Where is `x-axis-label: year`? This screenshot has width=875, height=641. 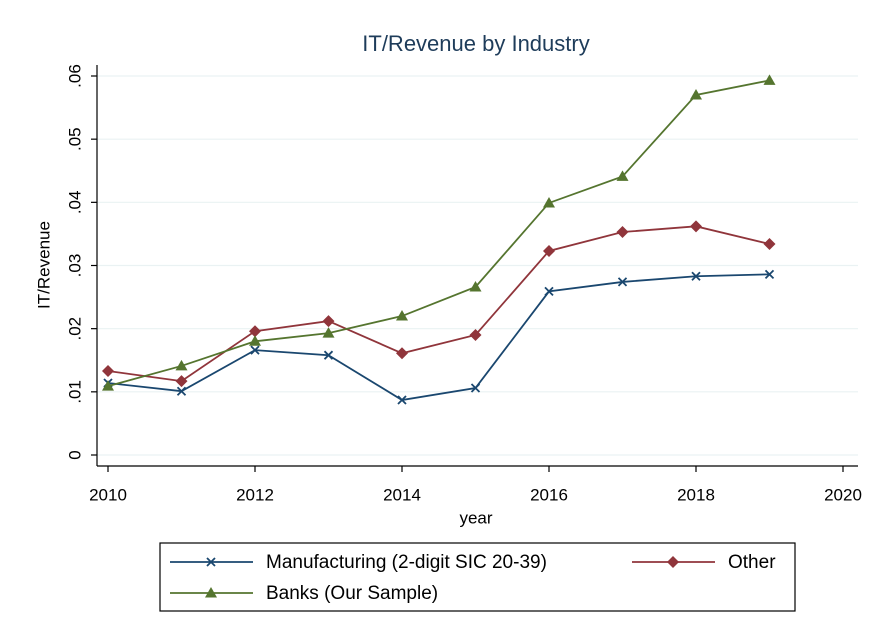 x-axis-label: year is located at coordinates (475, 517).